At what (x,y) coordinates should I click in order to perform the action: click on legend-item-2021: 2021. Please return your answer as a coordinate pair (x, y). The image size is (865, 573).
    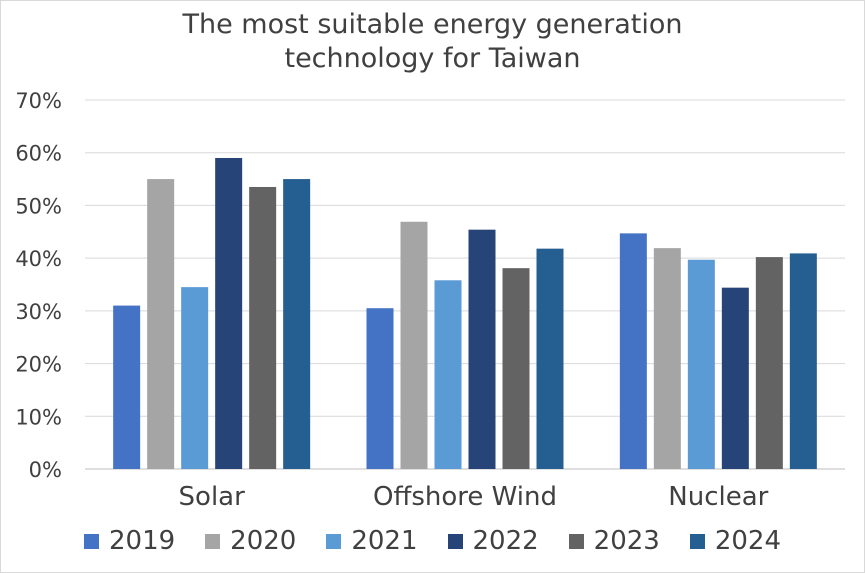
    Looking at the image, I should click on (372, 541).